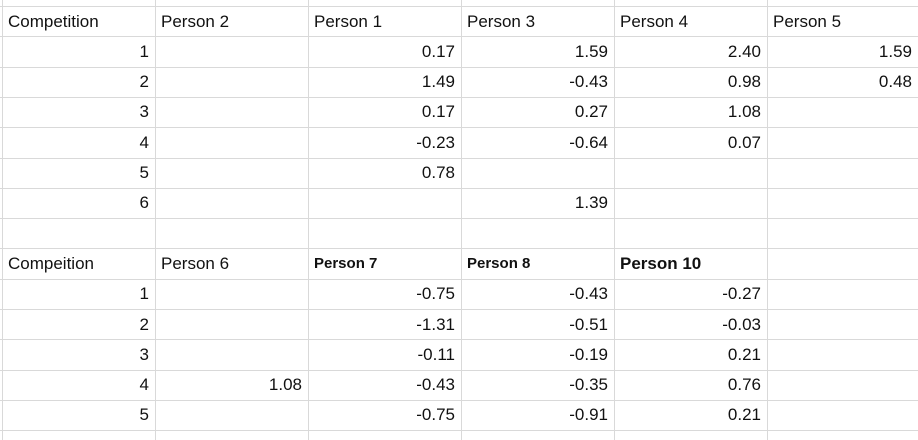 This screenshot has width=918, height=440. I want to click on data-cell: 0.07, so click(744, 142).